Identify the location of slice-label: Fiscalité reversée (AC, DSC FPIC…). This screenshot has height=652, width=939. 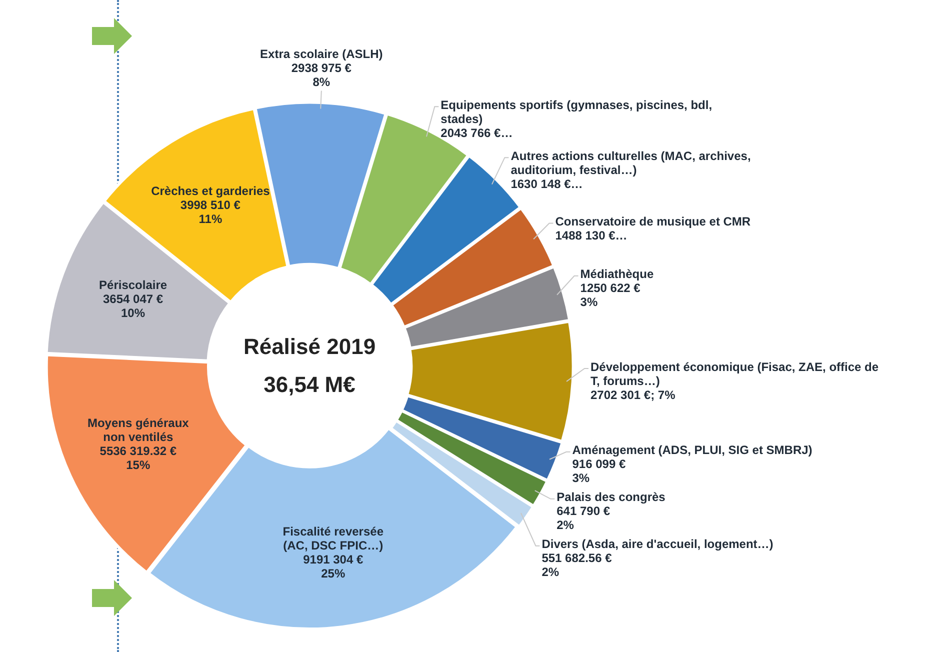
(333, 538).